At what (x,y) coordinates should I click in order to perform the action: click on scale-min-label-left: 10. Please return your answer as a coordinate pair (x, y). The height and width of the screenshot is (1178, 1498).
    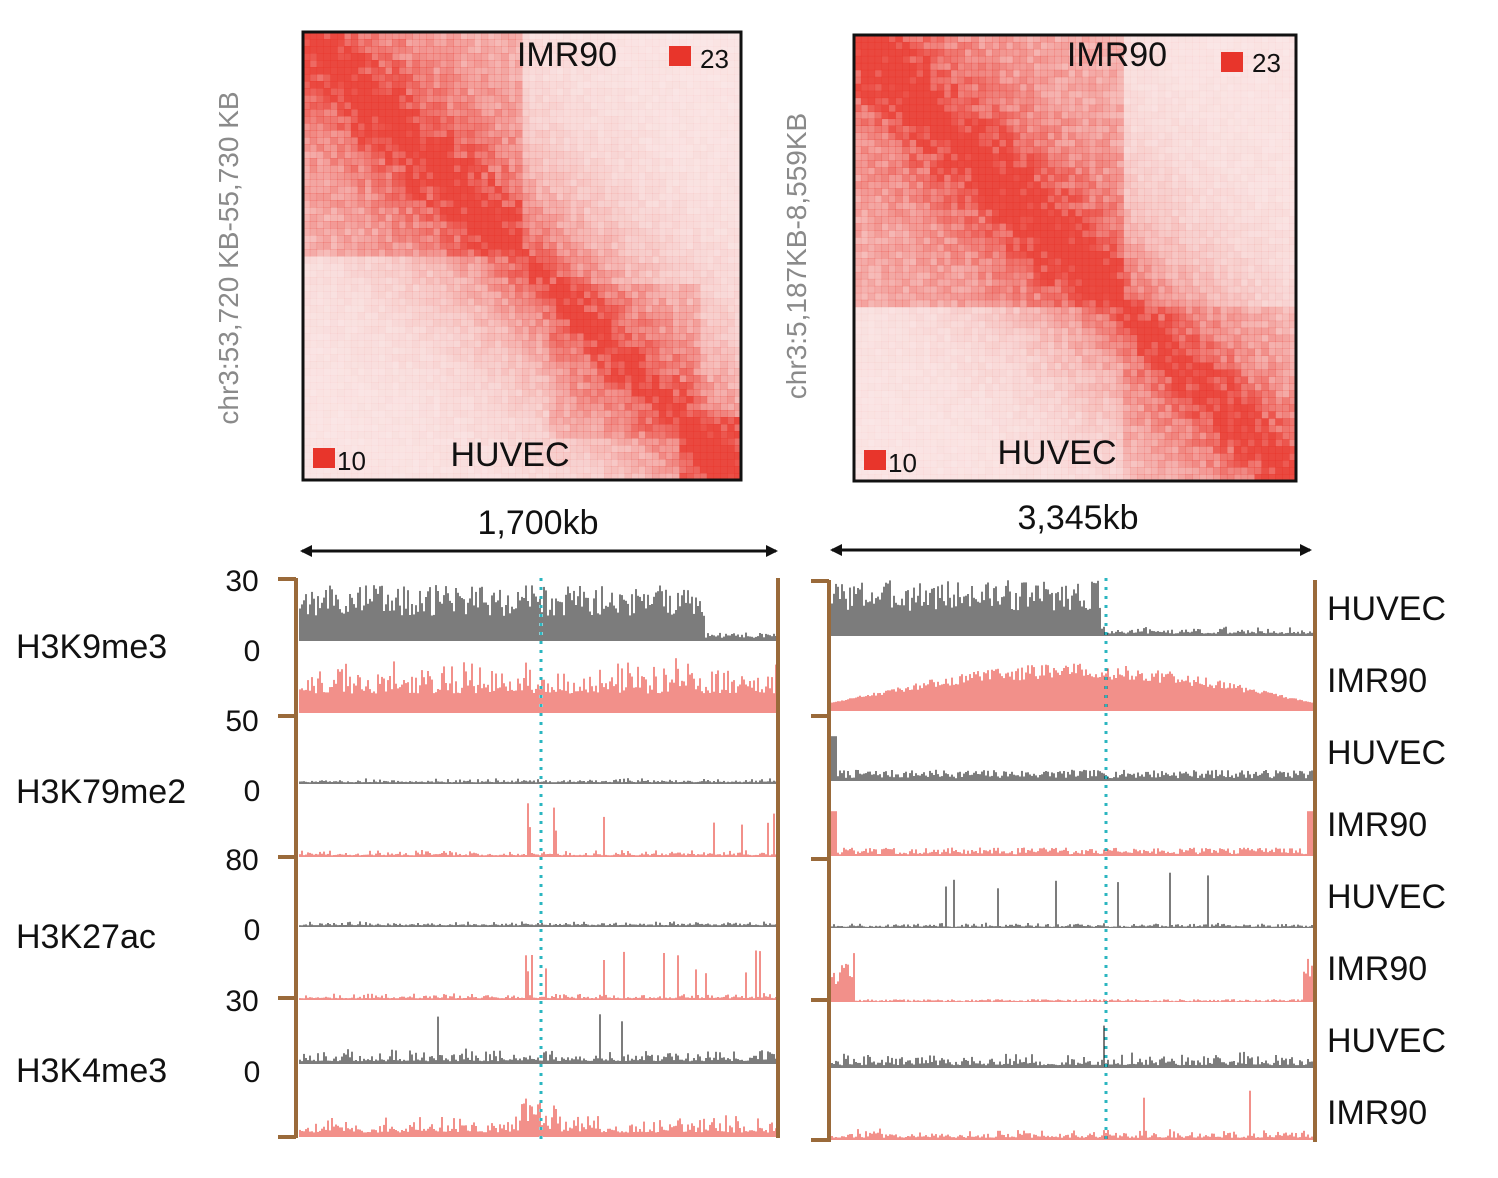
    Looking at the image, I should click on (351, 461).